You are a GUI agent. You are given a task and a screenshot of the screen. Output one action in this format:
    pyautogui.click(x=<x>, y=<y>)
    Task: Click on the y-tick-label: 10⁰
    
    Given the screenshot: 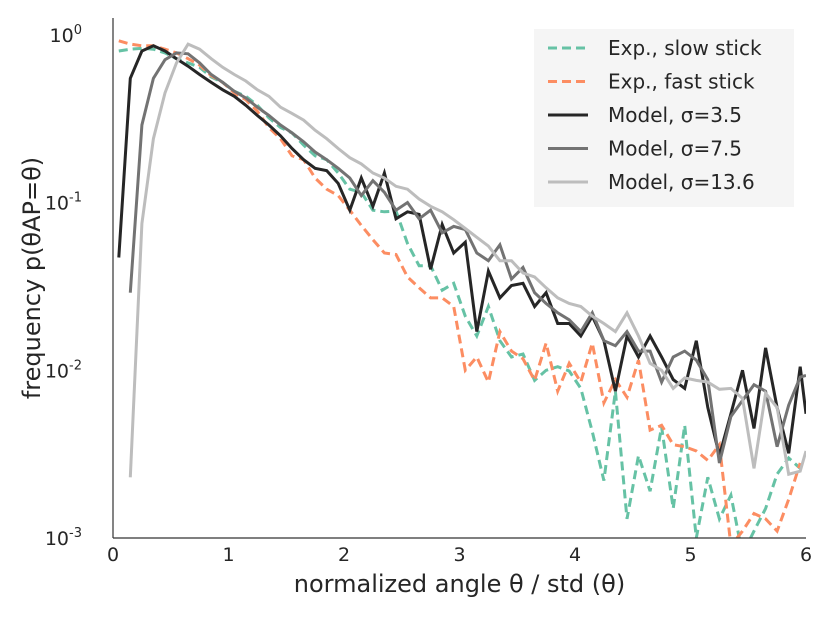 What is the action you would take?
    pyautogui.click(x=66, y=35)
    